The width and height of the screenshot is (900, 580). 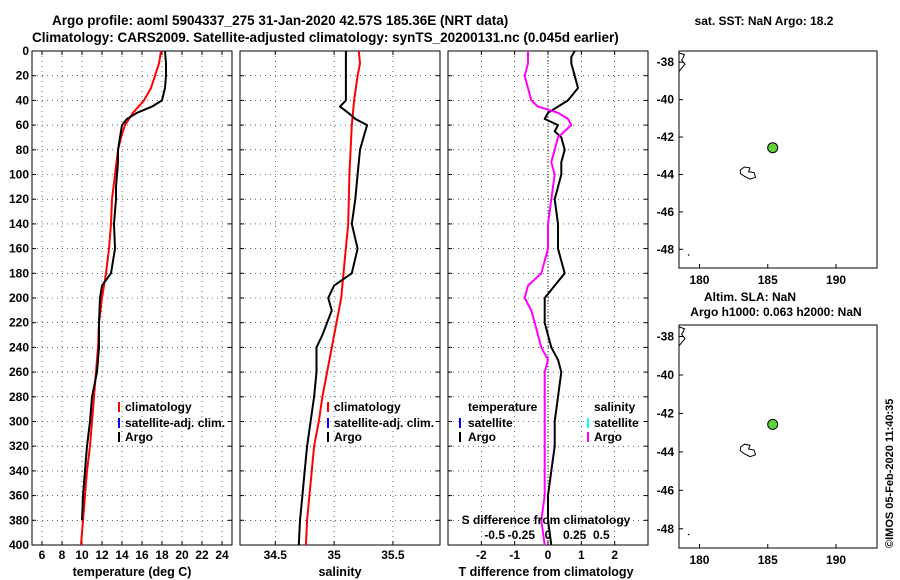 What do you see at coordinates (19, 422) in the screenshot?
I see `y-tick-label: 300` at bounding box center [19, 422].